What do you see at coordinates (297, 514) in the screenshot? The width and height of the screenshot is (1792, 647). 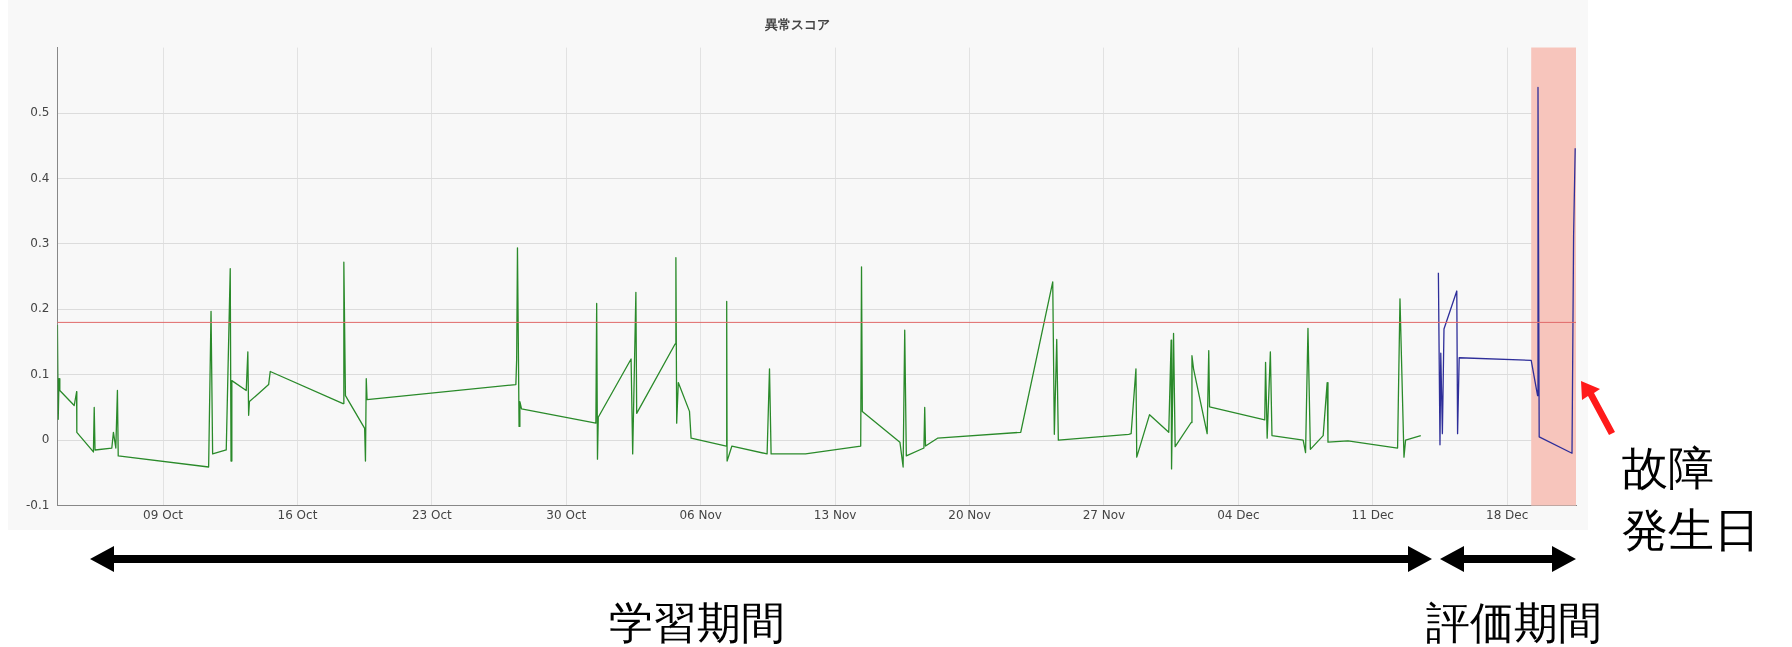 I see `x-tick-label: 16 Oct` at bounding box center [297, 514].